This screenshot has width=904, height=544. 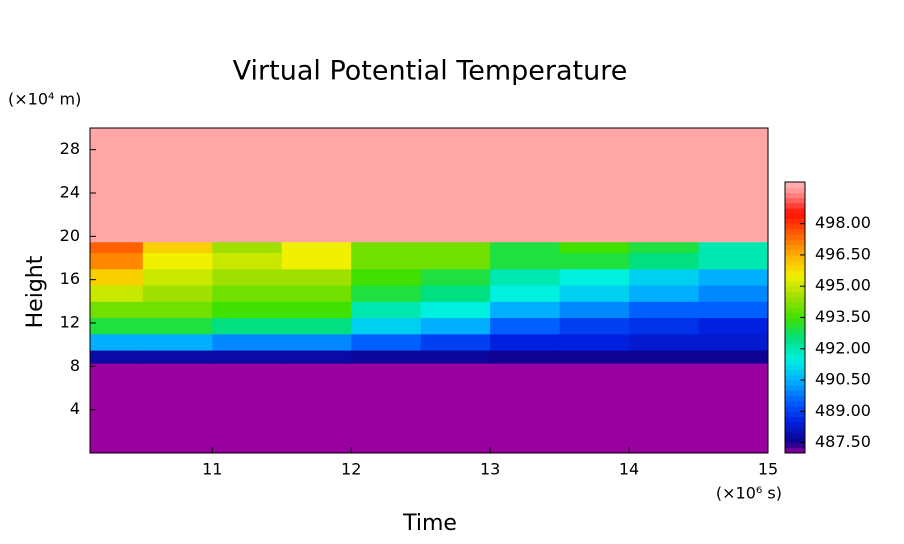 I want to click on colorbar-tick-label: 495.00, so click(x=843, y=285).